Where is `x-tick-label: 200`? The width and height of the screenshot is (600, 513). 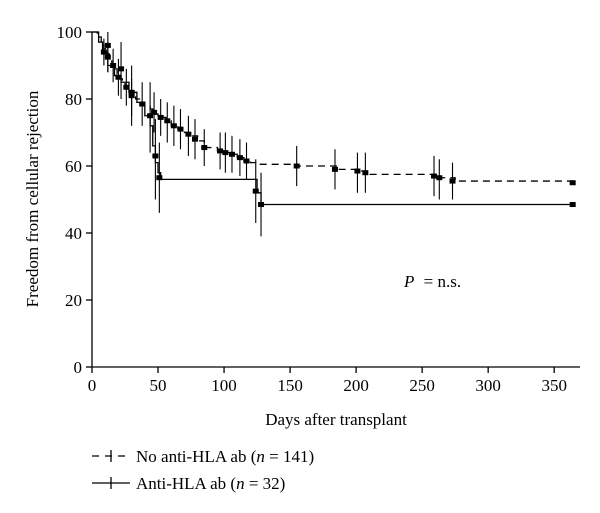
x-tick-label: 200 is located at coordinates (356, 385).